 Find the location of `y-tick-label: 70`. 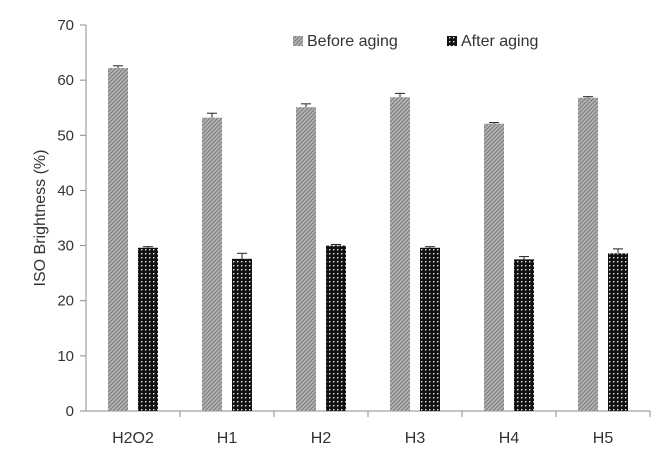

y-tick-label: 70 is located at coordinates (65, 25).